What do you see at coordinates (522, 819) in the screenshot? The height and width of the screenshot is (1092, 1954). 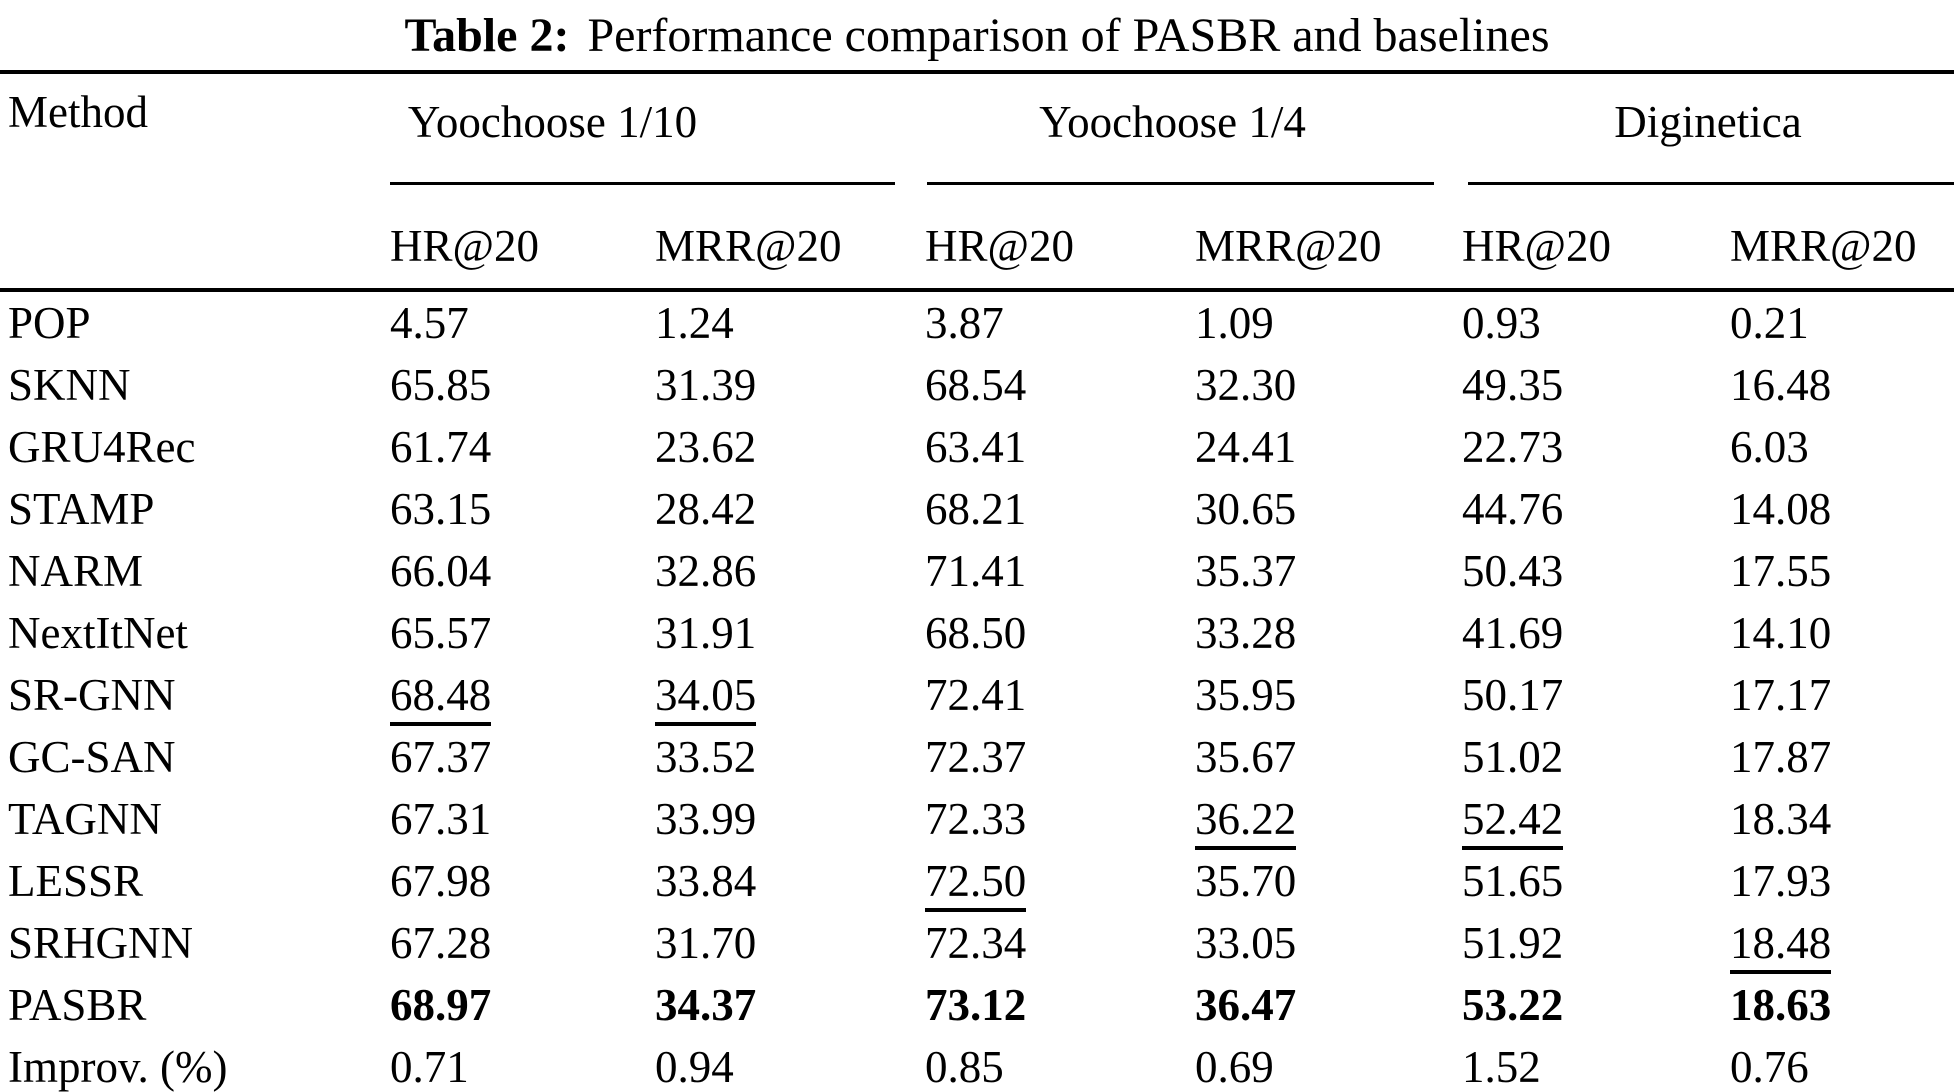 I see `value-cell: 67.31` at bounding box center [522, 819].